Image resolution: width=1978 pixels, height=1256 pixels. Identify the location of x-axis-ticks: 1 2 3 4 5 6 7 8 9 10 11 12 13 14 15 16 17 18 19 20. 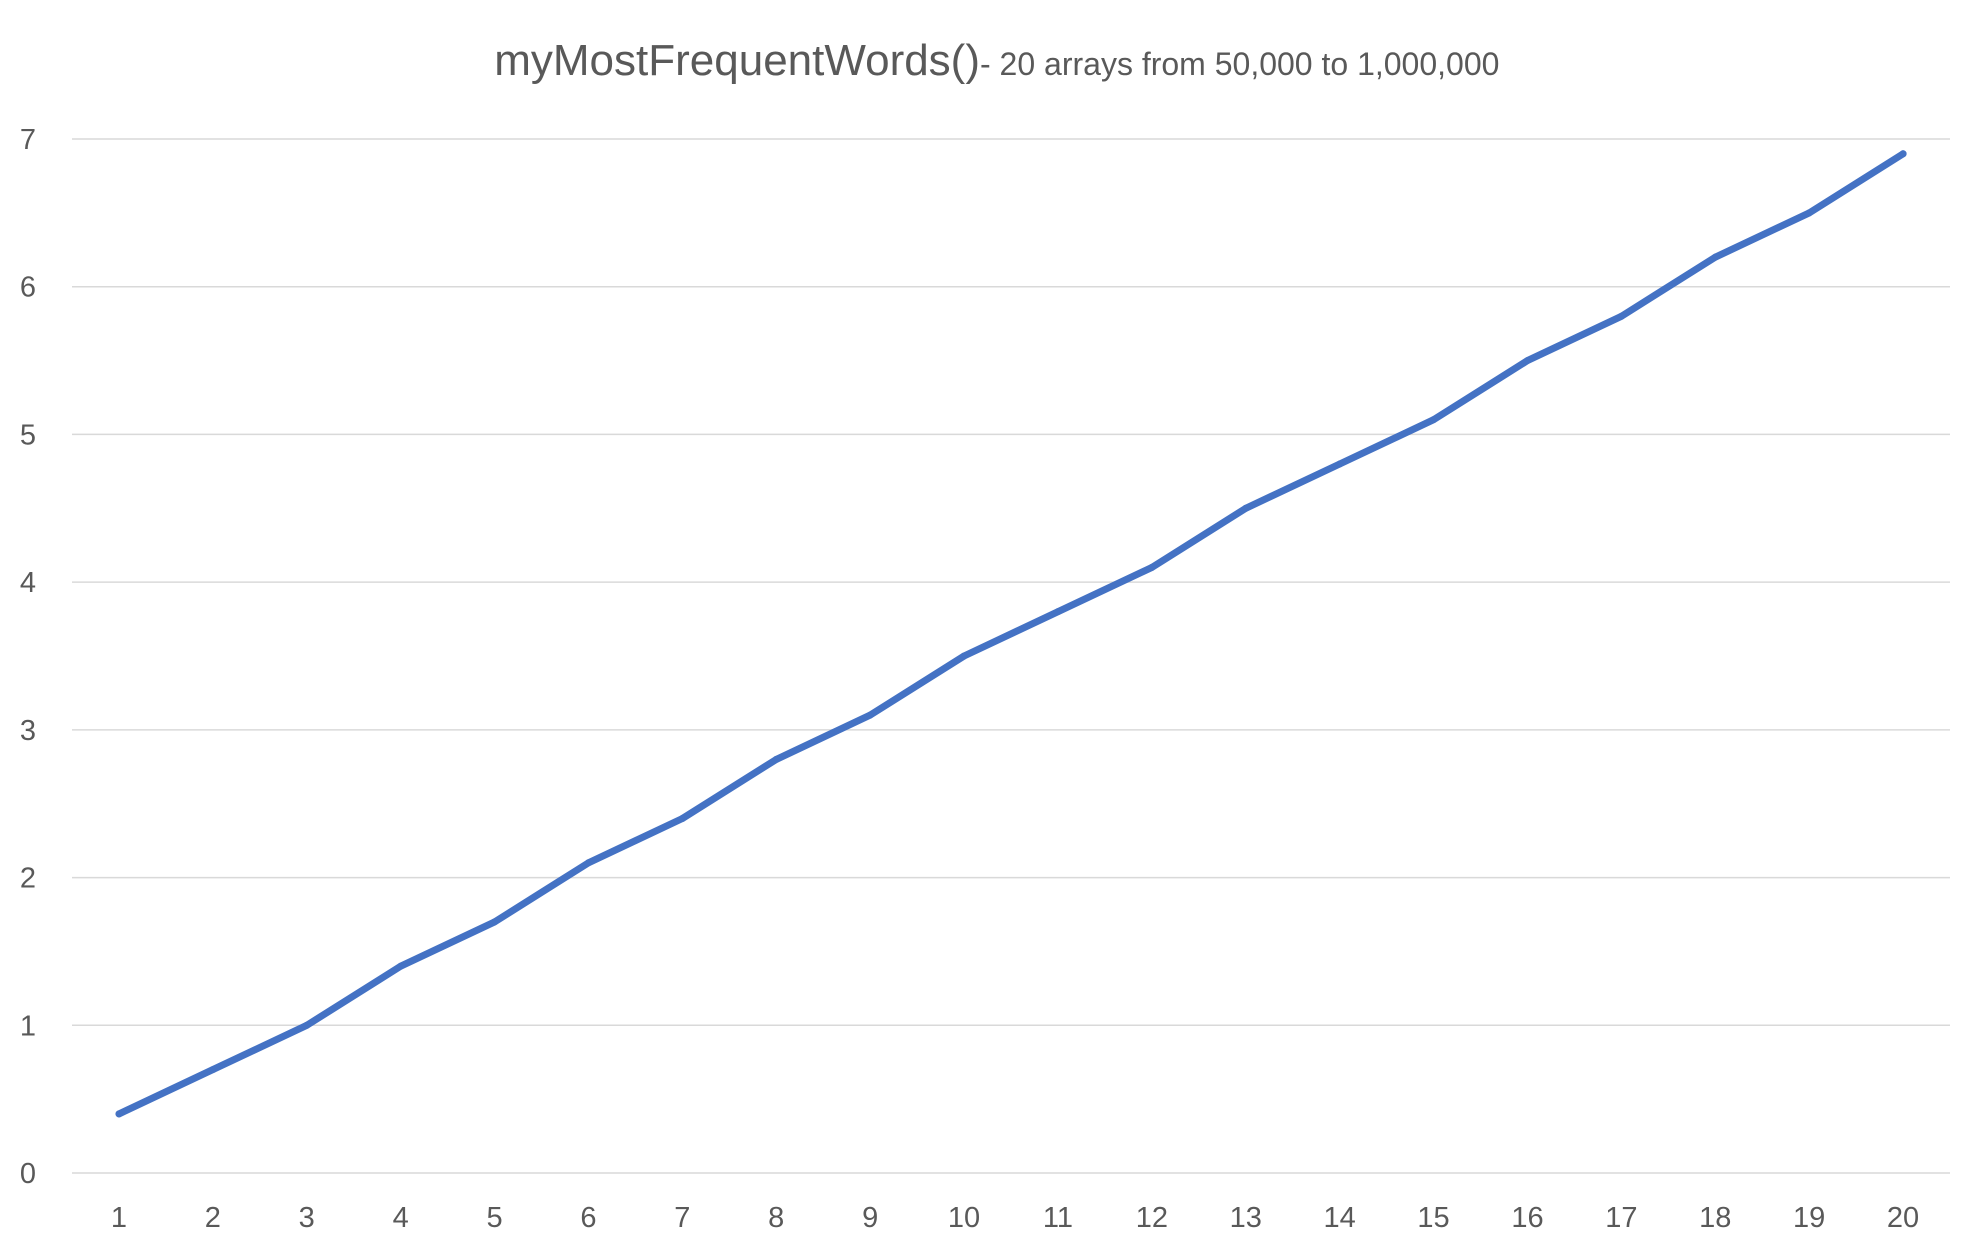
(1015, 1218).